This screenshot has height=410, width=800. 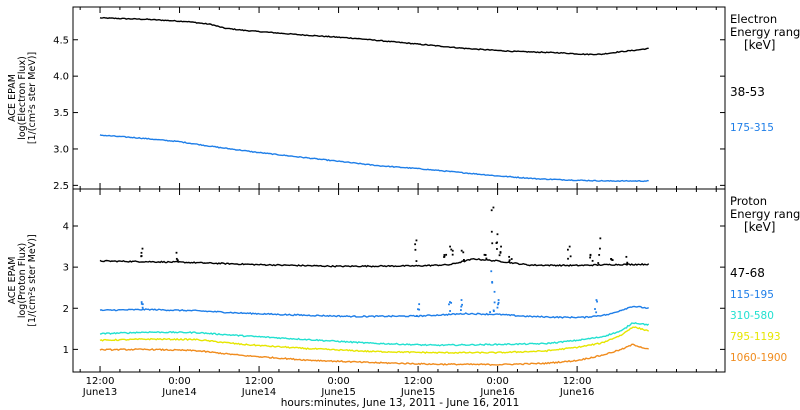 I want to click on electron-y-tick-label: 4.0, so click(x=61, y=77).